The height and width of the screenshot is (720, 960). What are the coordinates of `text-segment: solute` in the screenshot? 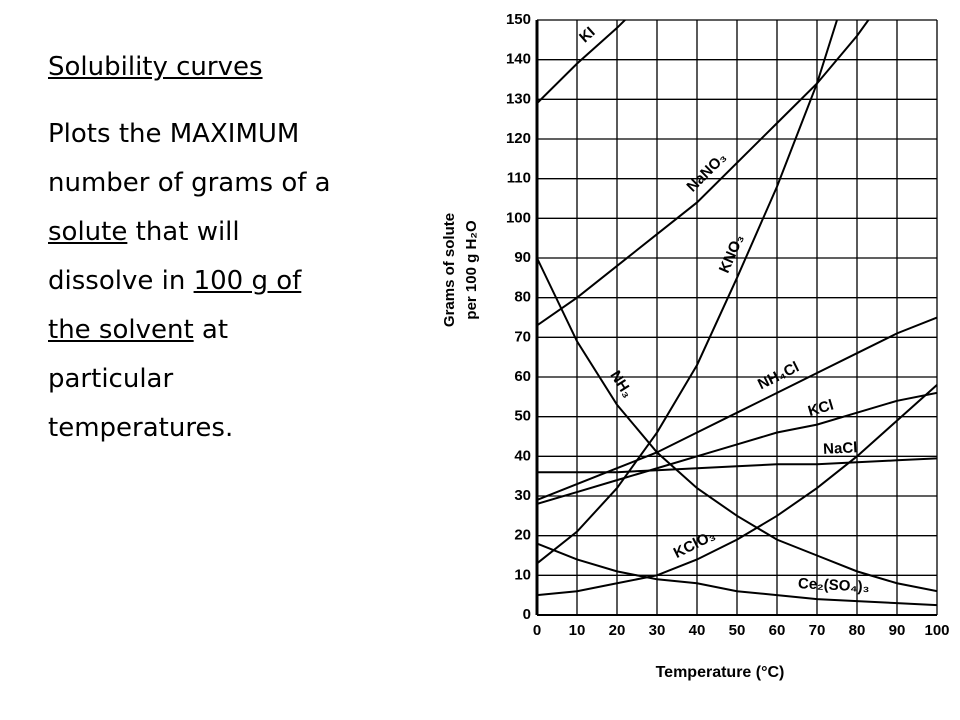 It's located at (88, 232).